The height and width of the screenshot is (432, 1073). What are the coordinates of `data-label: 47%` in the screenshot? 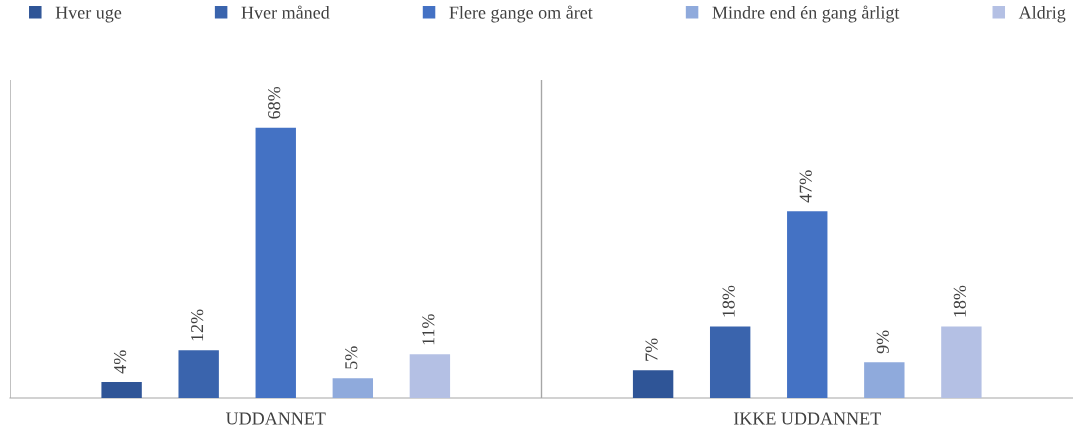 It's located at (805, 186).